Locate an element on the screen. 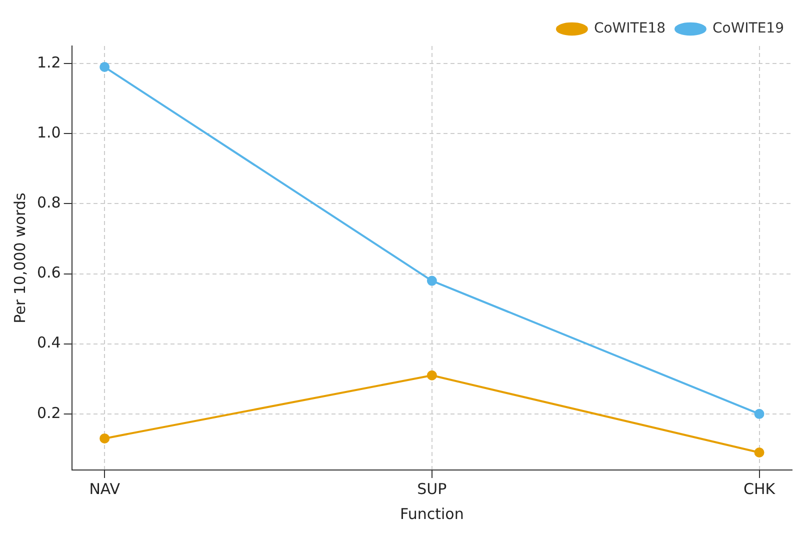  x-tick-label: SUP is located at coordinates (432, 489).